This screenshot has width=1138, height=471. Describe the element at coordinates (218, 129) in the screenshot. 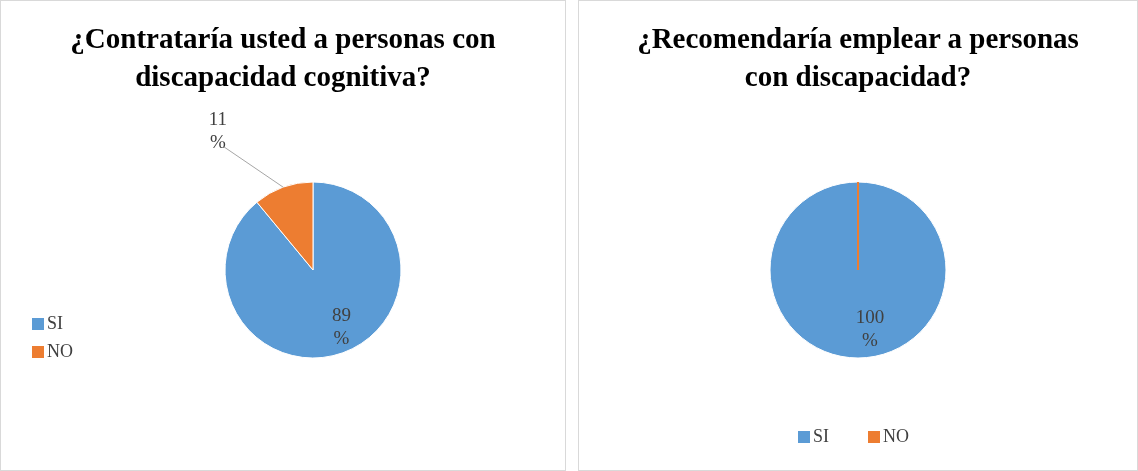

I see `data-label: 11 %` at that location.